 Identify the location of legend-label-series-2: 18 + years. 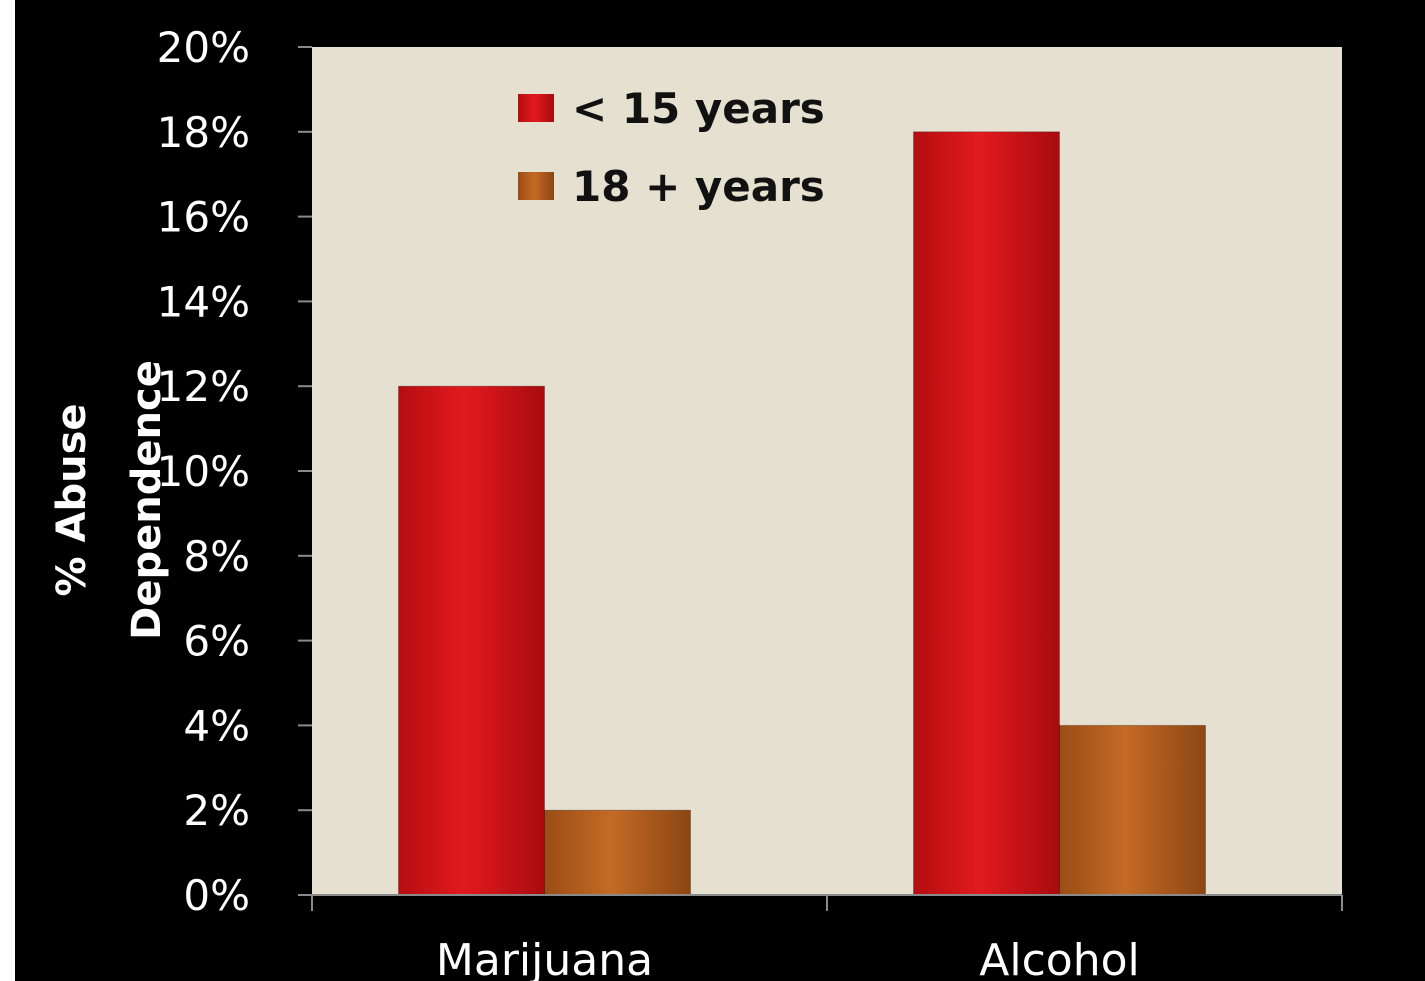
(698, 186).